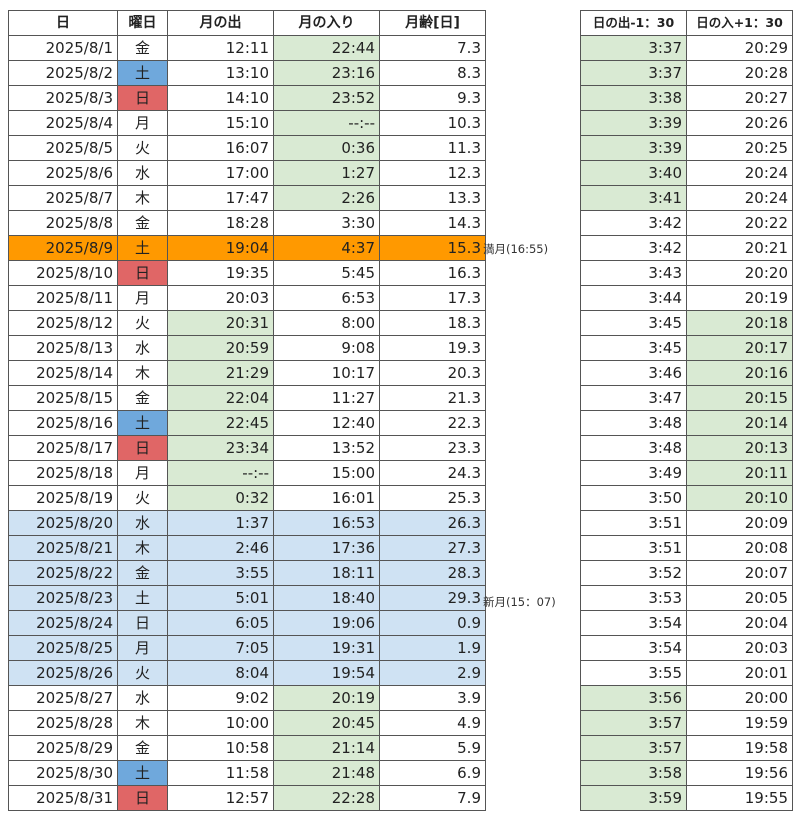 The image size is (800, 813). Describe the element at coordinates (633, 698) in the screenshot. I see `sunrise-cell: 3:56` at that location.